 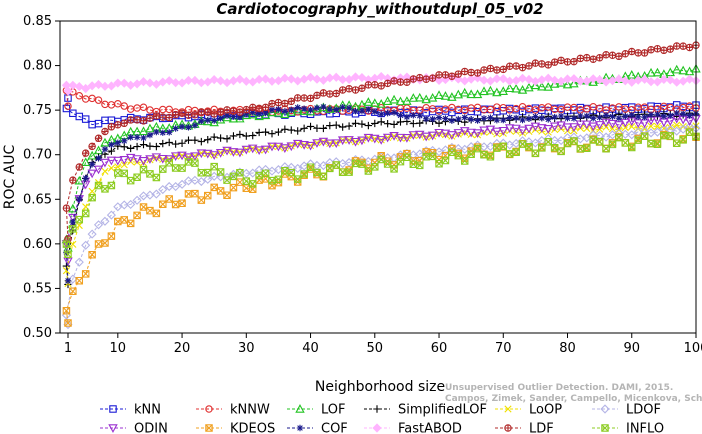 I want to click on legend-label: KDEOS, so click(x=252, y=428).